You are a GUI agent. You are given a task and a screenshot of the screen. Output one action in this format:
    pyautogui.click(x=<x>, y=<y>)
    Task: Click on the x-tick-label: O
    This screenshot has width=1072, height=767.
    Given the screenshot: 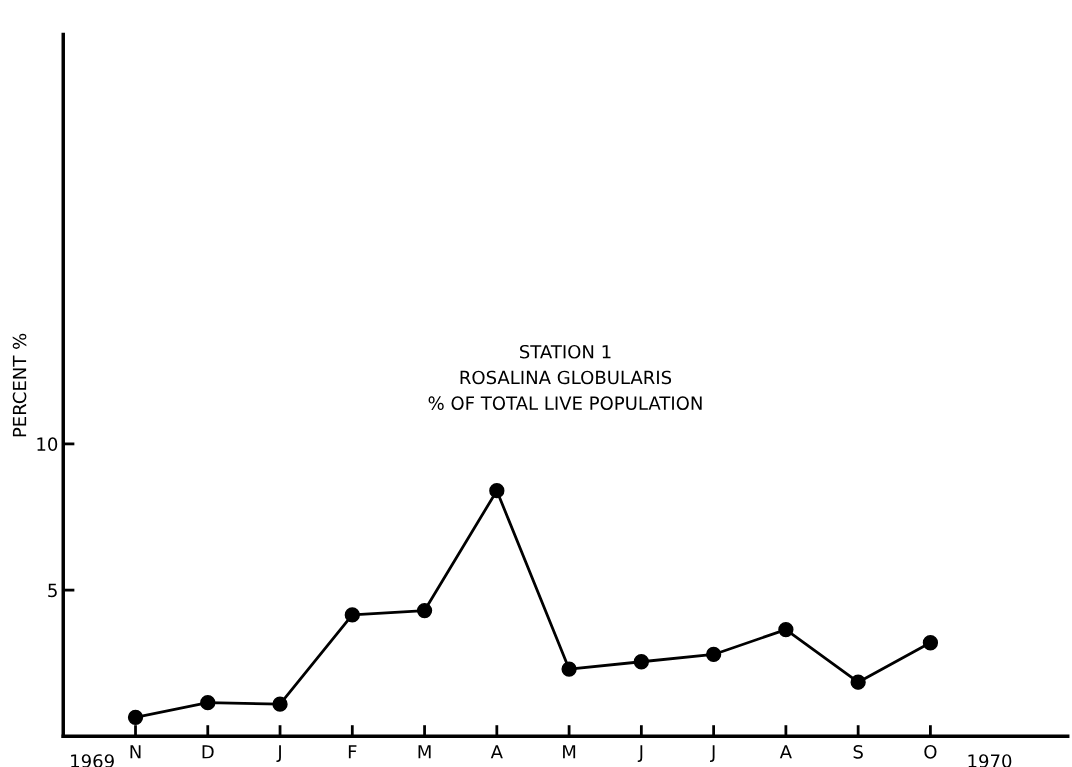 What is the action you would take?
    pyautogui.click(x=930, y=751)
    